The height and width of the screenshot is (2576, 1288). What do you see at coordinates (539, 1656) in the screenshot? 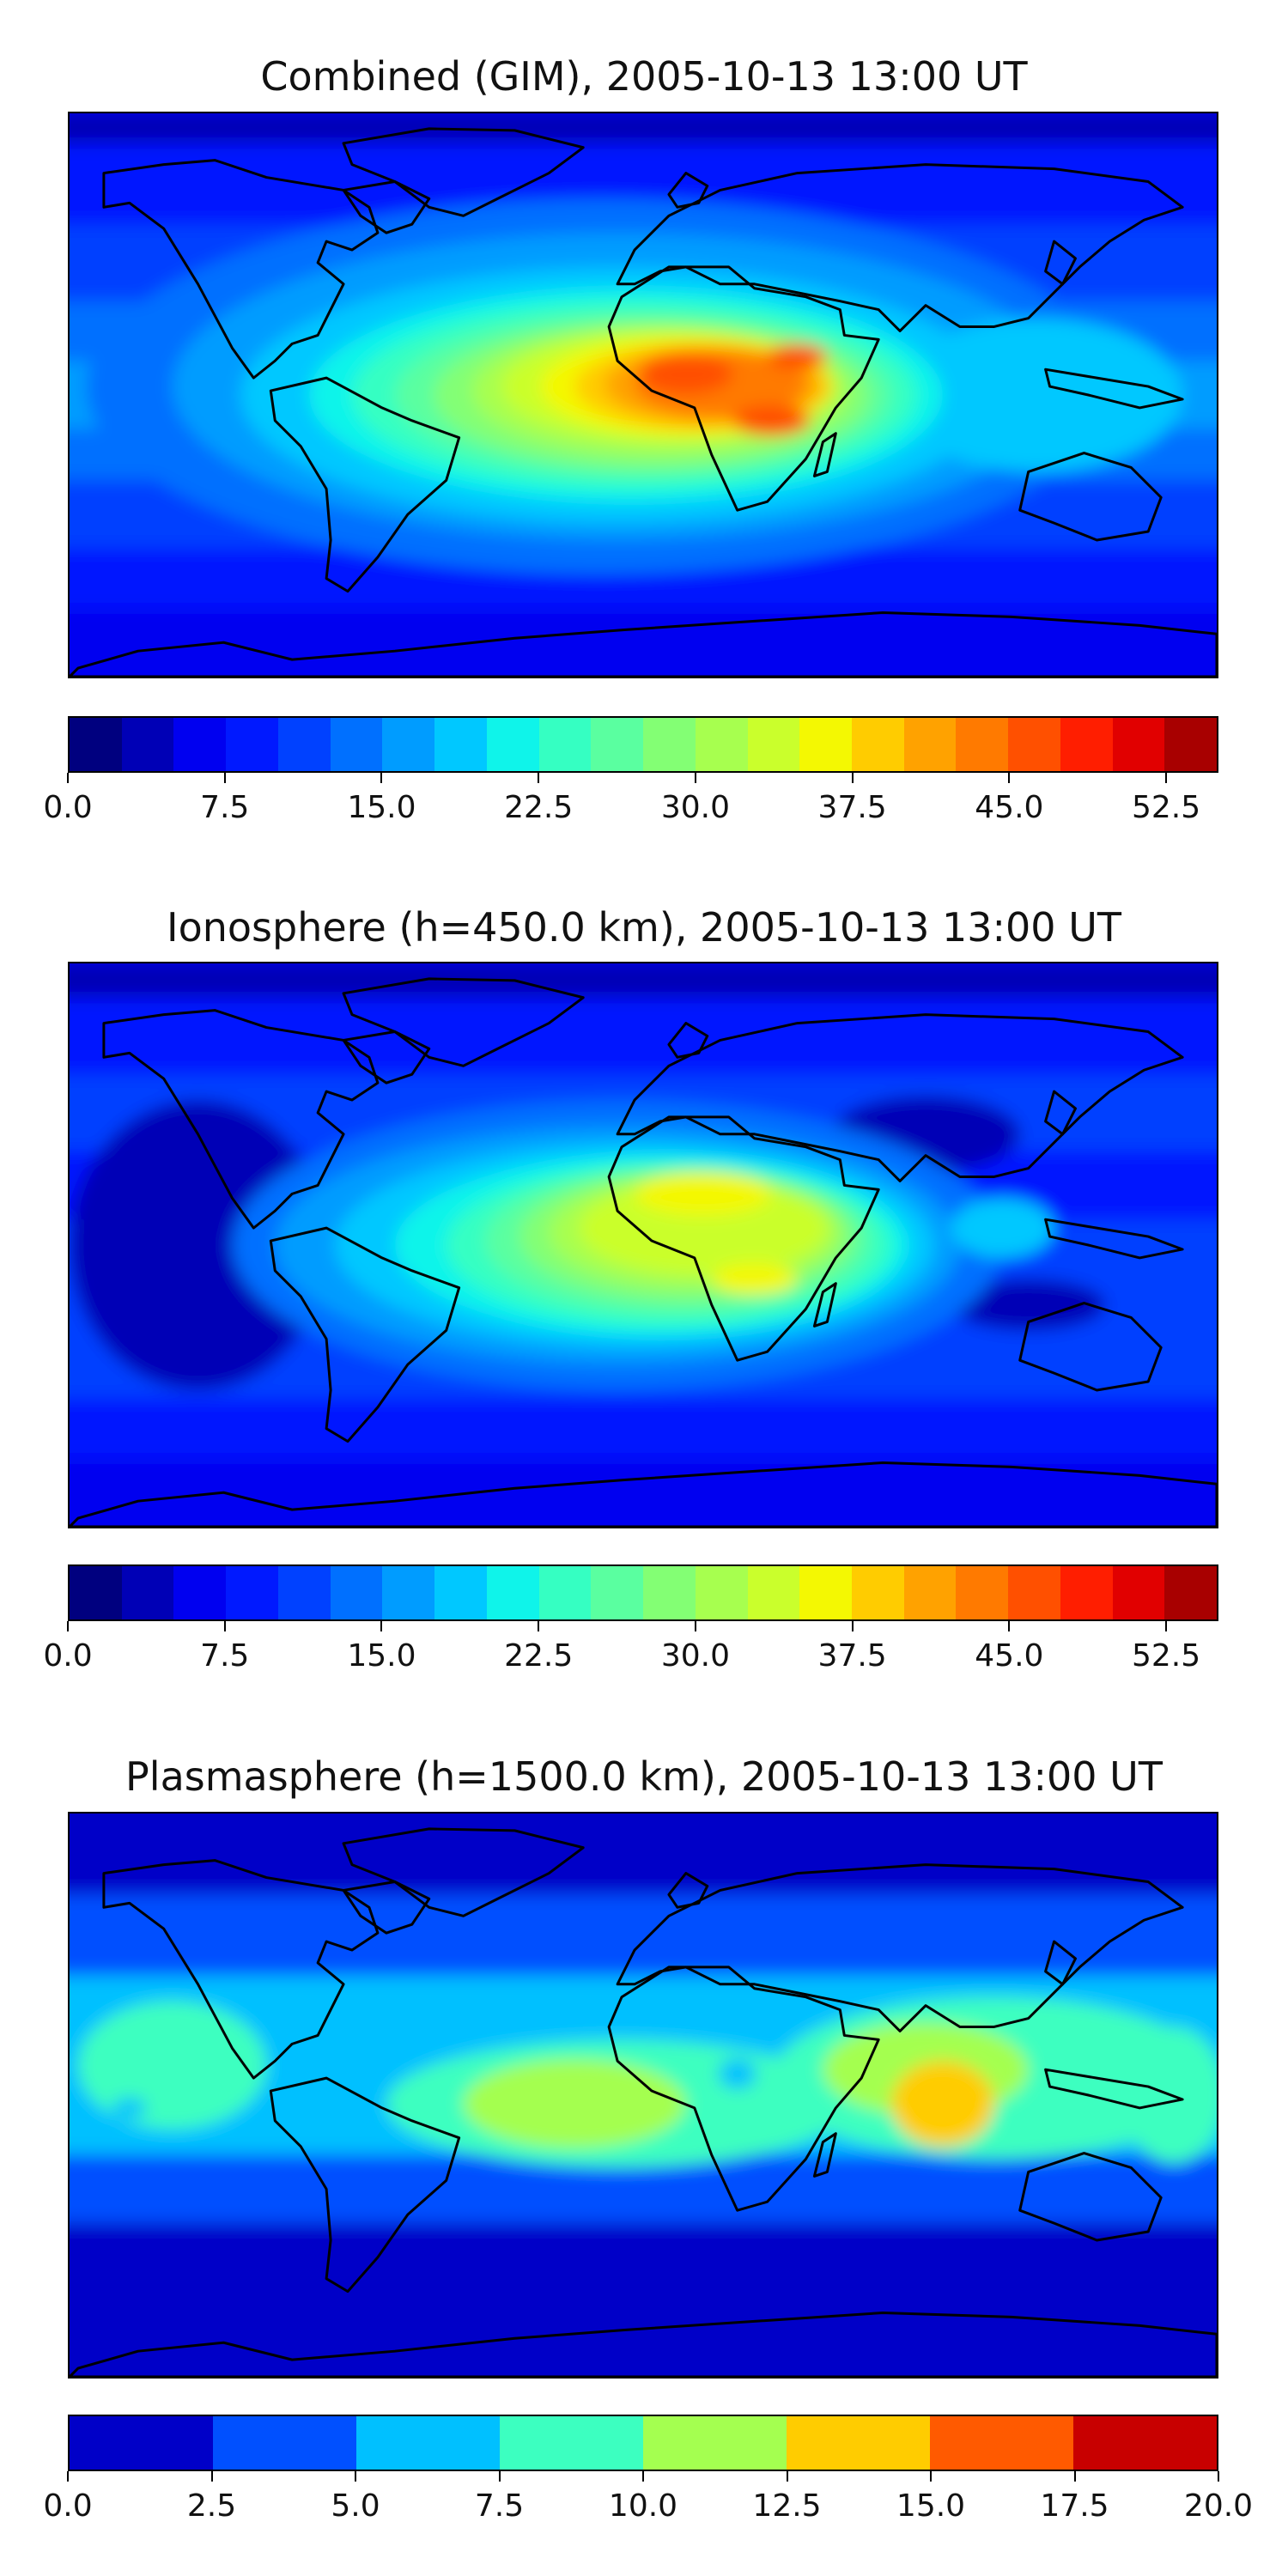
I see `colorbar-tick-label: 22.5` at bounding box center [539, 1656].